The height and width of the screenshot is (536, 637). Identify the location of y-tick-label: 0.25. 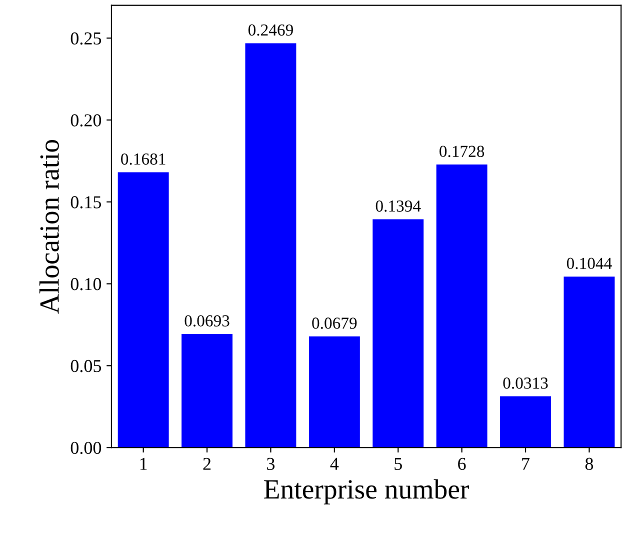
(86, 38).